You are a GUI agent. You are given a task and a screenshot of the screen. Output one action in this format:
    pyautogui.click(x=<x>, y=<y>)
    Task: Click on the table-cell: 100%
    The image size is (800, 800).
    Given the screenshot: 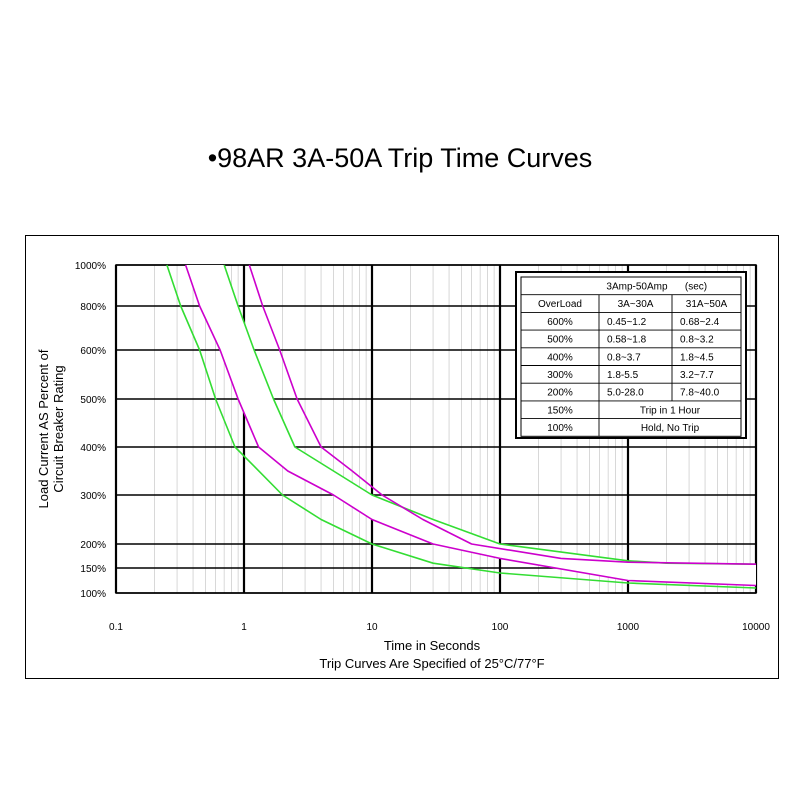 What is the action you would take?
    pyautogui.click(x=560, y=428)
    